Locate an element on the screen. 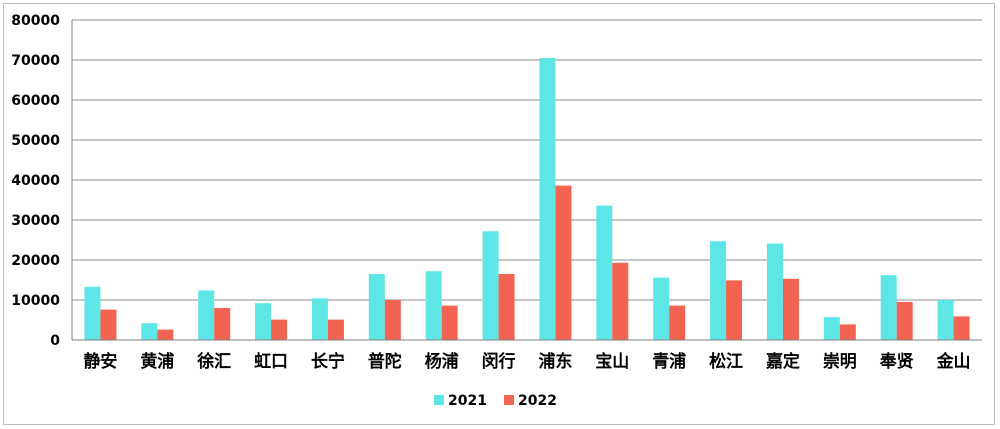  x-tick-label: 闵行 is located at coordinates (499, 361).